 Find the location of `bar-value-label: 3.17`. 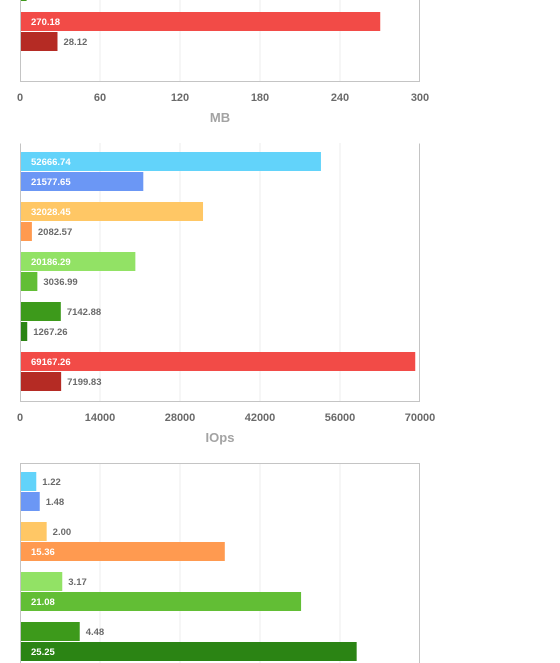

bar-value-label: 3.17 is located at coordinates (77, 582).